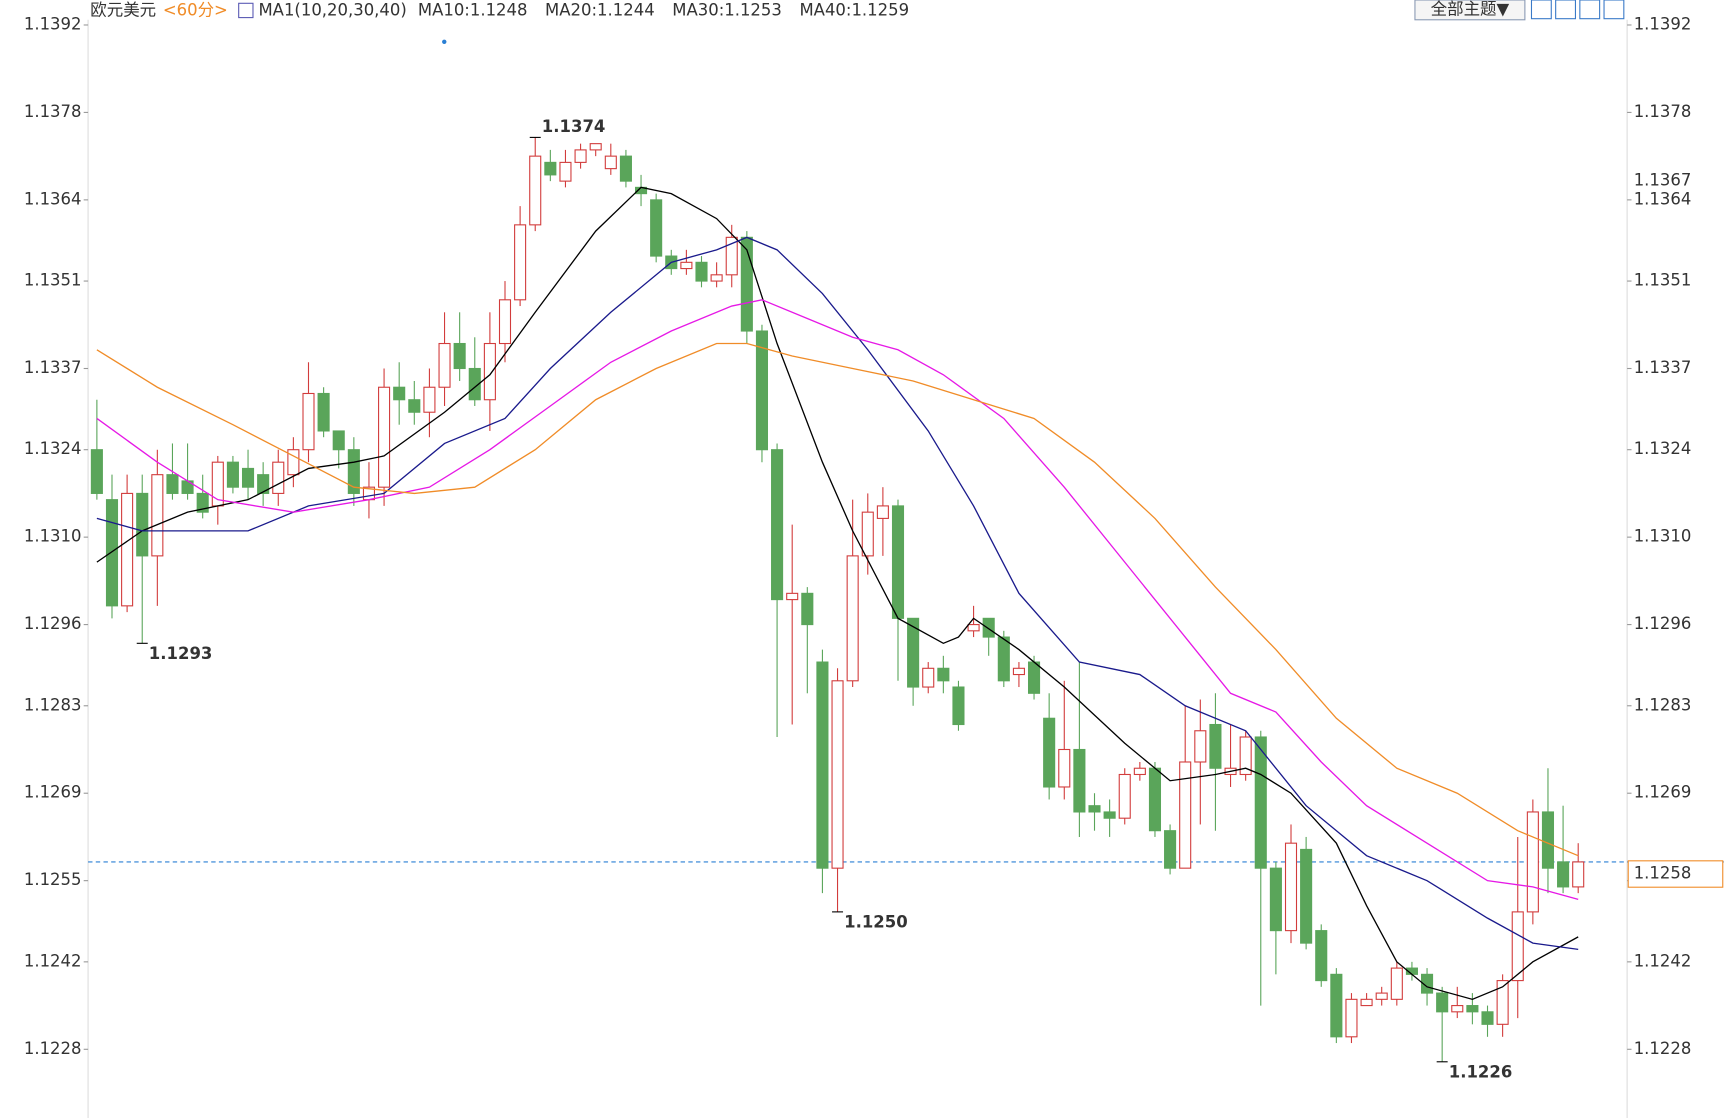 Image resolution: width=1724 pixels, height=1118 pixels. What do you see at coordinates (473, 9) in the screenshot?
I see `ma-label: MA10:1.1248` at bounding box center [473, 9].